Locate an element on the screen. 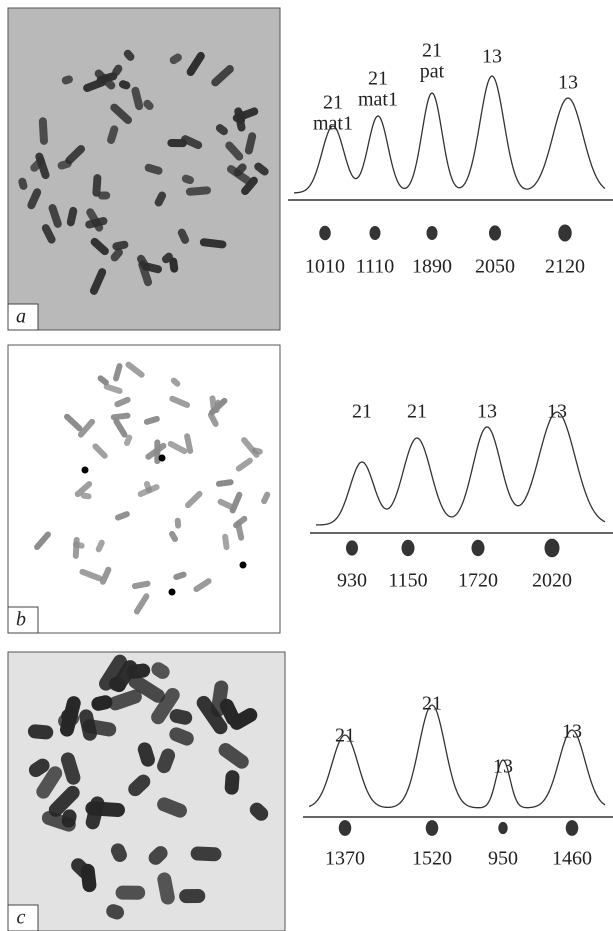 This screenshot has width=613, height=931. signal-intensity: 1460 is located at coordinates (572, 859).